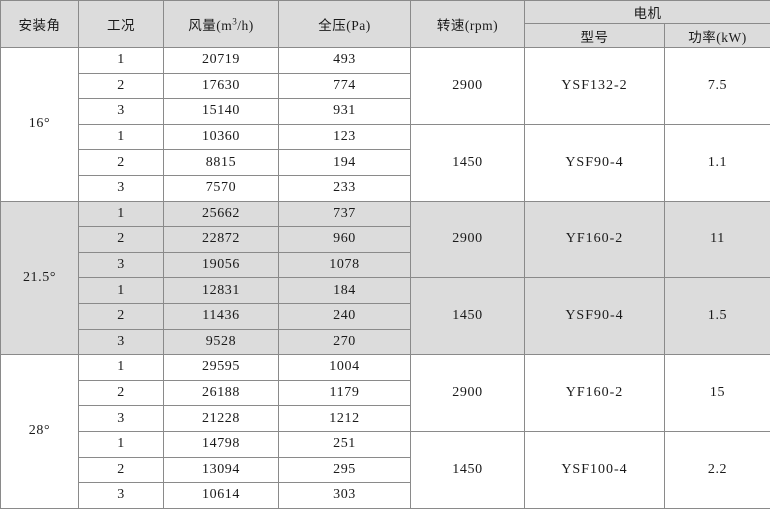 This screenshot has height=509, width=770. I want to click on cell-air-flow: 19056, so click(221, 265).